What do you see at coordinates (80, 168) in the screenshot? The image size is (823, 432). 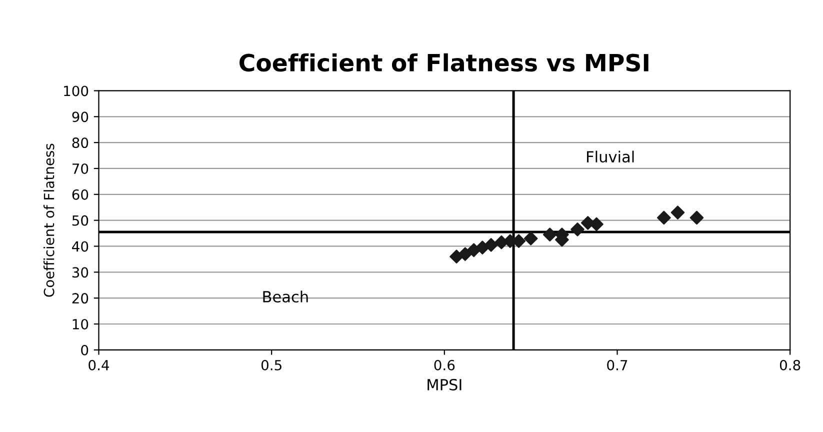 I see `y-tick-label: 70` at bounding box center [80, 168].